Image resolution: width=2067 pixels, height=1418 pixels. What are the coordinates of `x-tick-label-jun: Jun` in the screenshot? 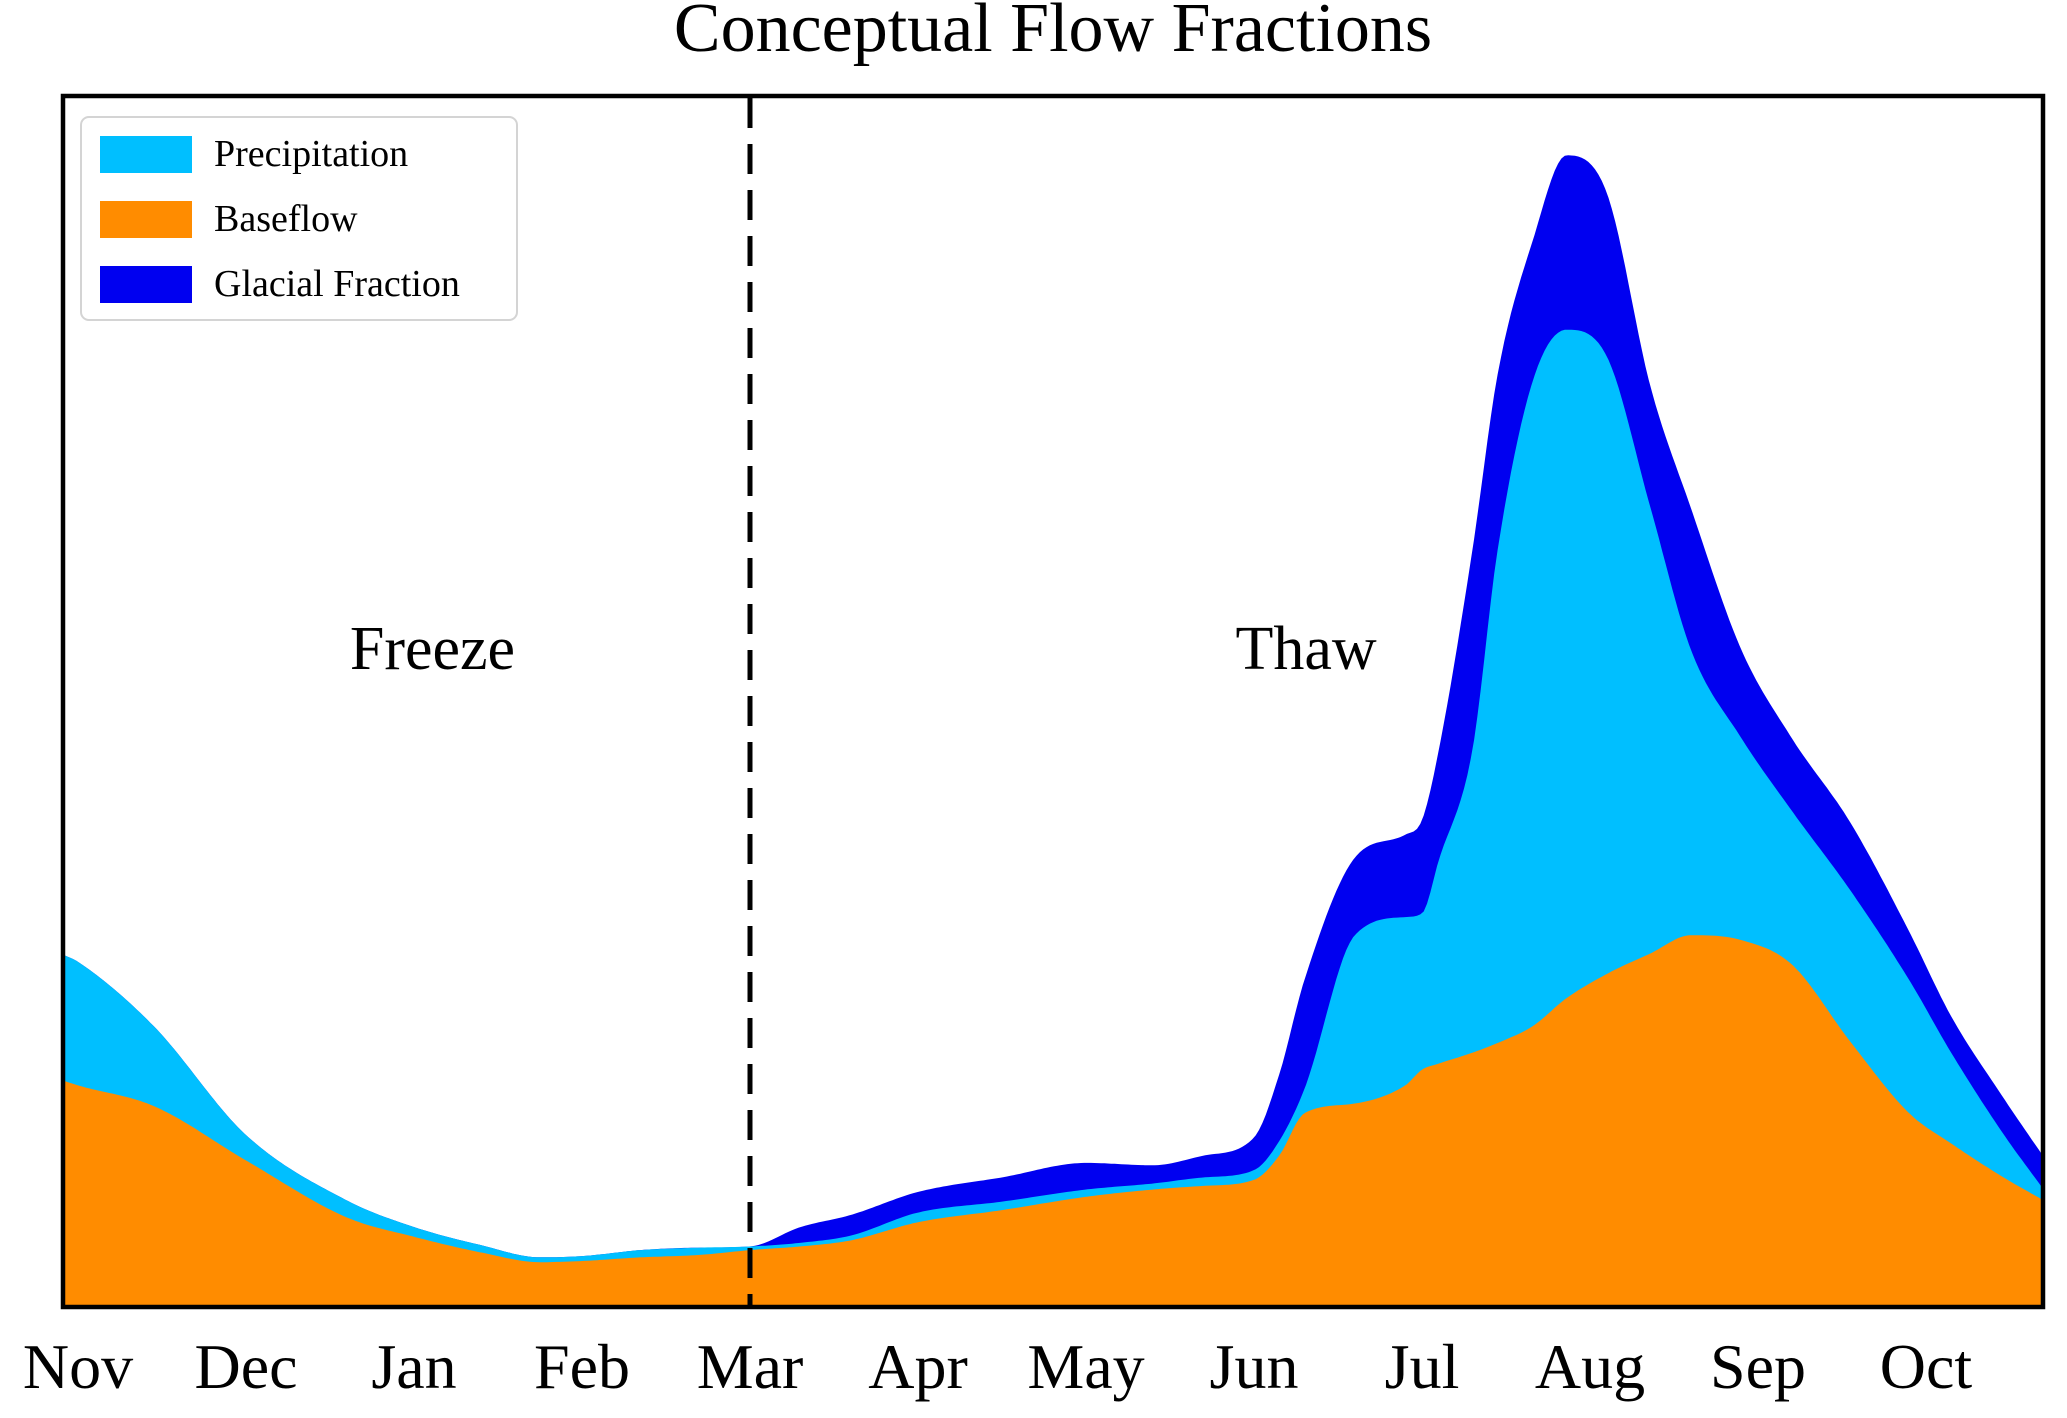 It's located at (1254, 1366).